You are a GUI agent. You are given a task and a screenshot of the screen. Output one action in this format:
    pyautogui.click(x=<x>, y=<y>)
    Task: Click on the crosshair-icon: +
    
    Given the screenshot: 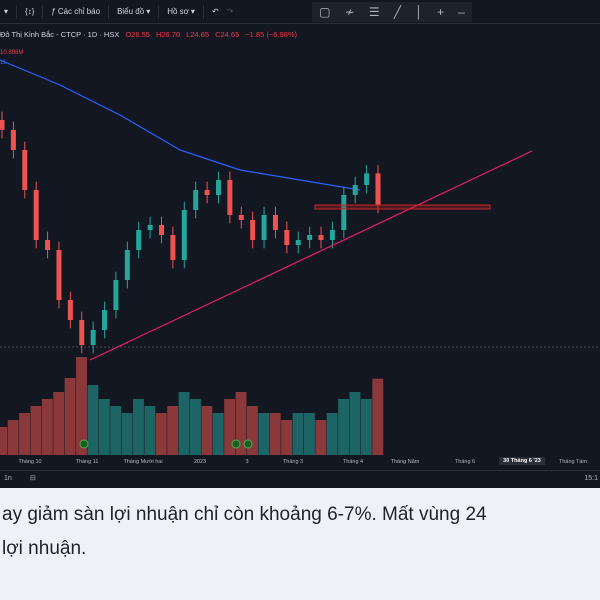 What is the action you would take?
    pyautogui.click(x=440, y=12)
    